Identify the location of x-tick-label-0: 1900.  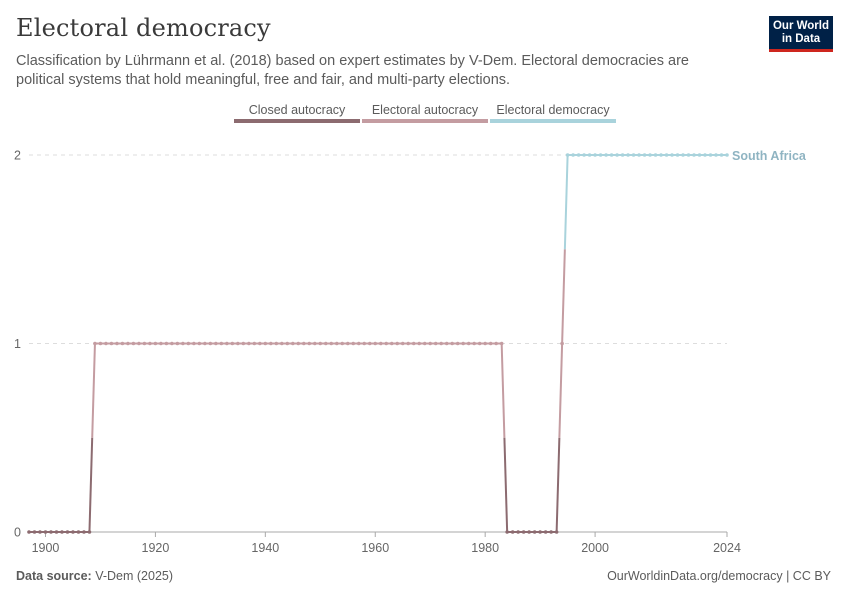
(46, 548).